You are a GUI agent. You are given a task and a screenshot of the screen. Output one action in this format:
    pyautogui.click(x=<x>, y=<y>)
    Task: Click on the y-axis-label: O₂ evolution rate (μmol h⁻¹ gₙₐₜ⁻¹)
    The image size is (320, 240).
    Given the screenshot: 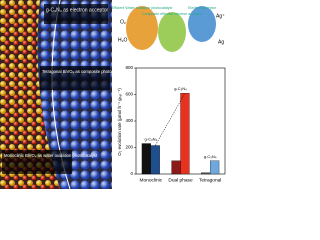 What is the action you would take?
    pyautogui.click(x=119, y=122)
    